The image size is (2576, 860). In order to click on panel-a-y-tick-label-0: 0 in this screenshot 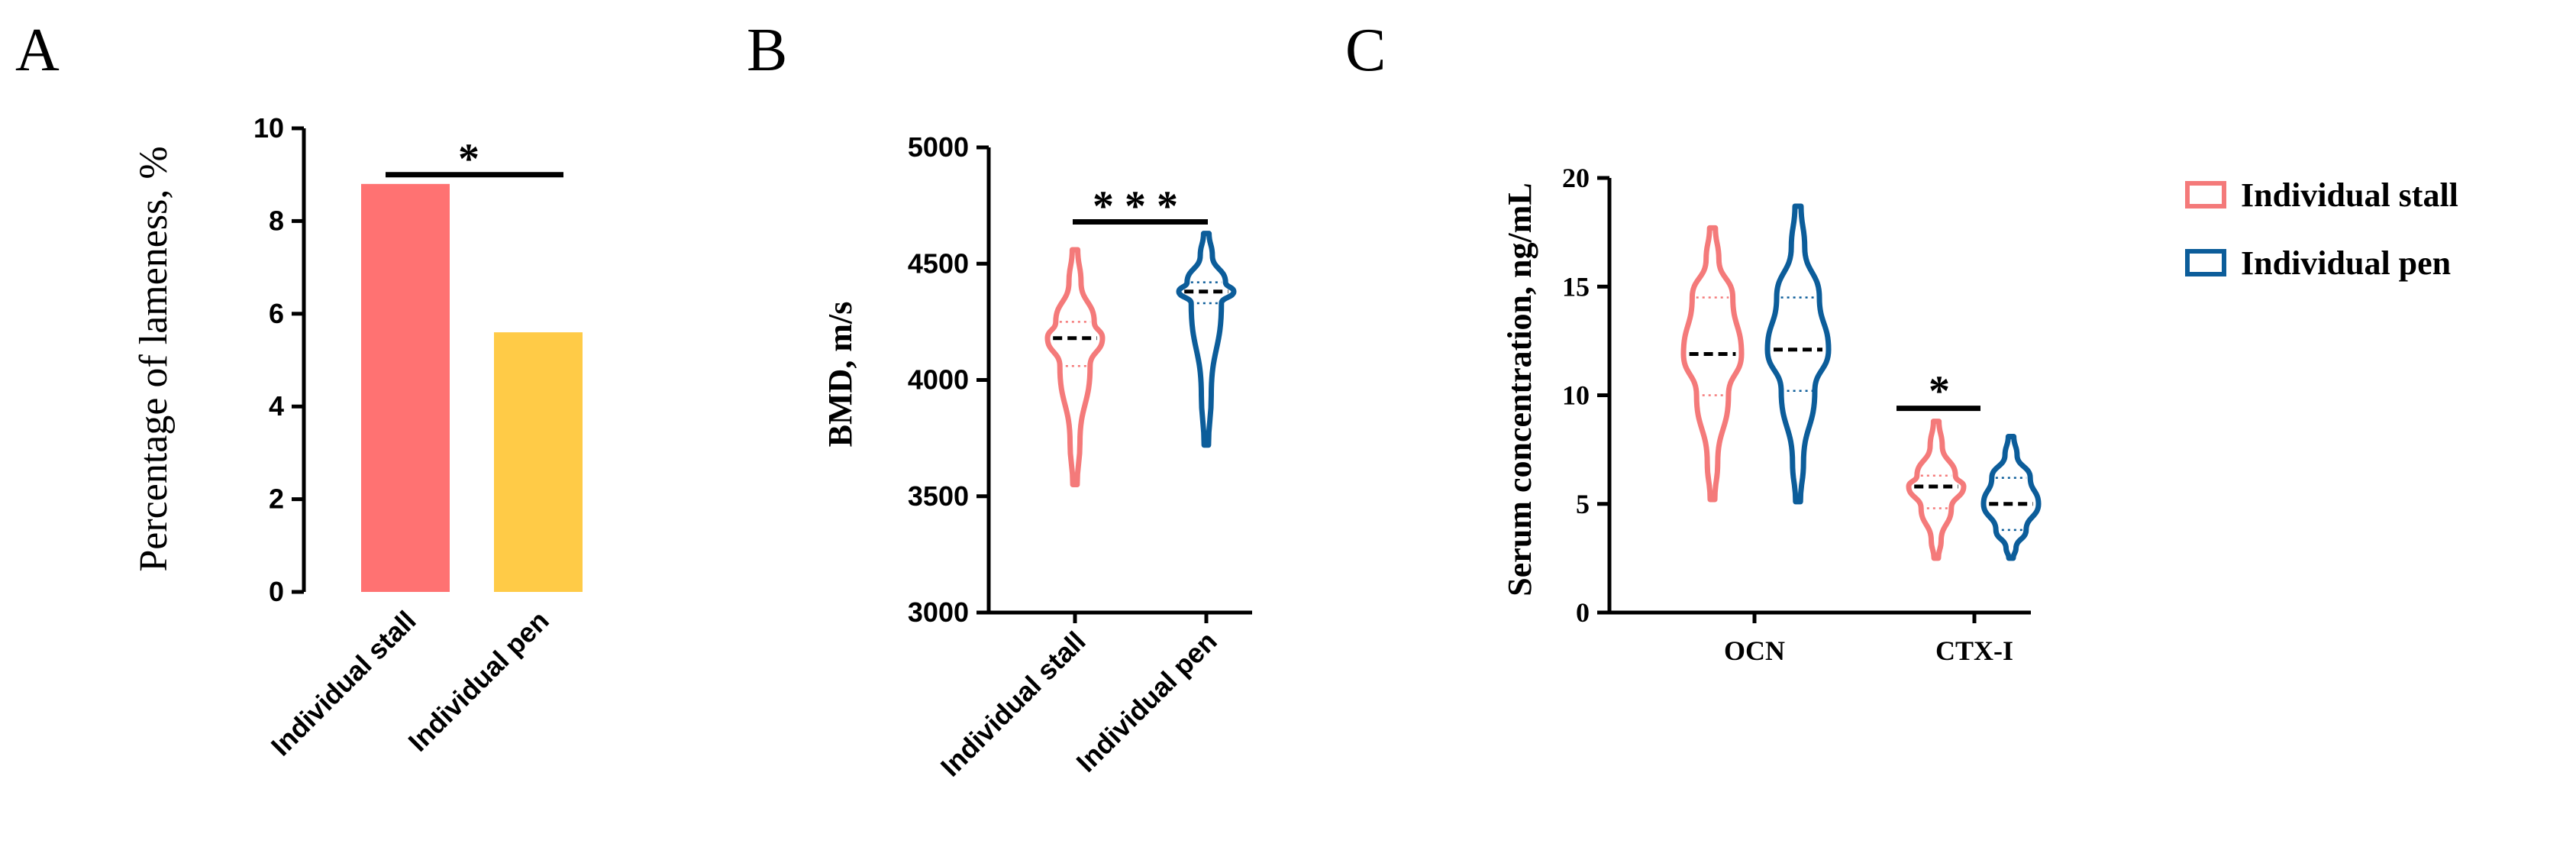, I will do `click(276, 591)`.